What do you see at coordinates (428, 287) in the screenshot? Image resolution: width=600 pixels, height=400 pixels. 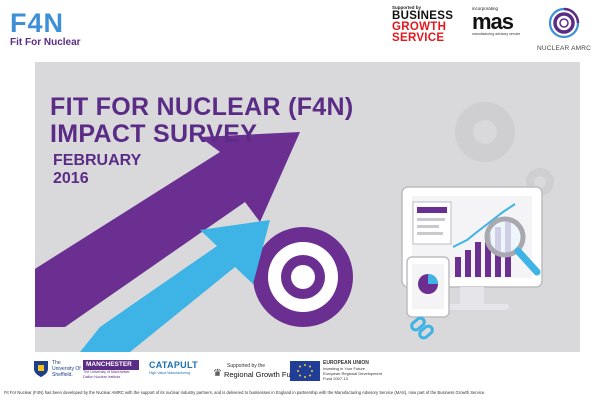 I see `tablet-icon` at bounding box center [428, 287].